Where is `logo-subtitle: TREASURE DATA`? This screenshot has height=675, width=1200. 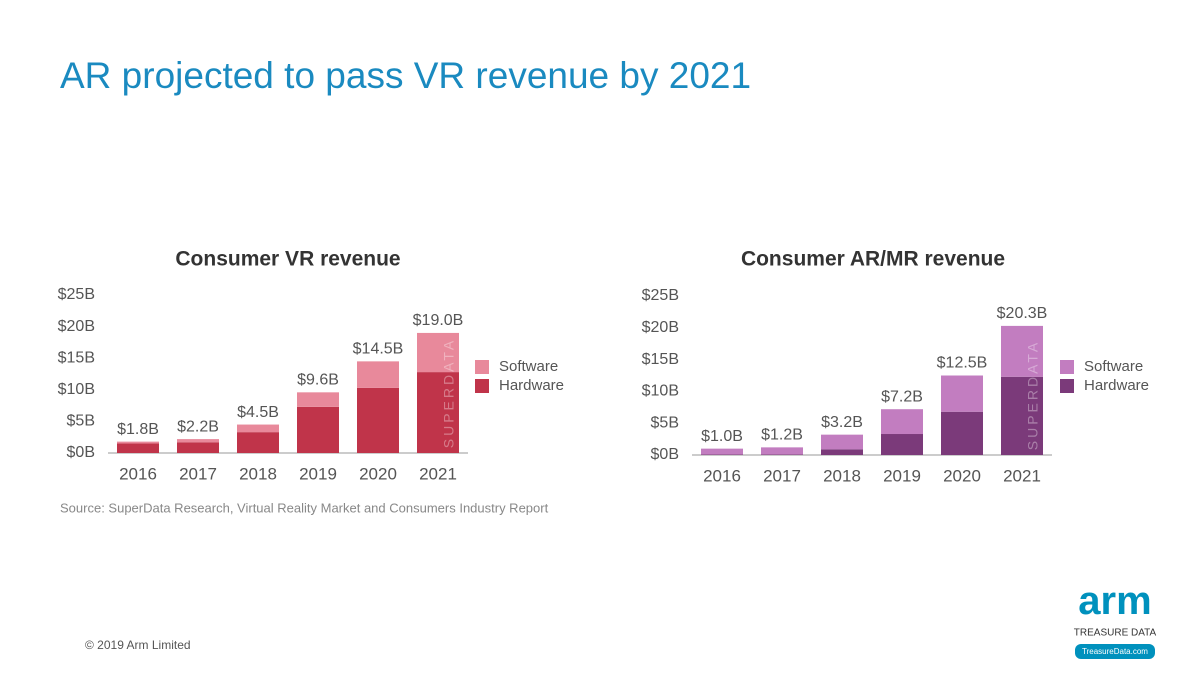 logo-subtitle: TREASURE DATA is located at coordinates (1115, 633).